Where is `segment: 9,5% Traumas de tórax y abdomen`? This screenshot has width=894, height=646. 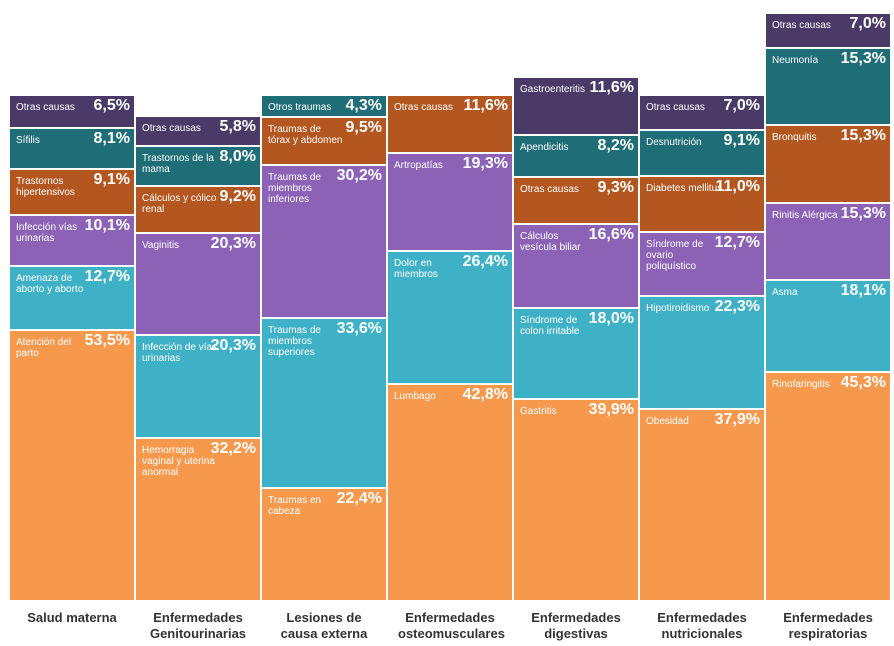 segment: 9,5% Traumas de tórax y abdomen is located at coordinates (324, 139).